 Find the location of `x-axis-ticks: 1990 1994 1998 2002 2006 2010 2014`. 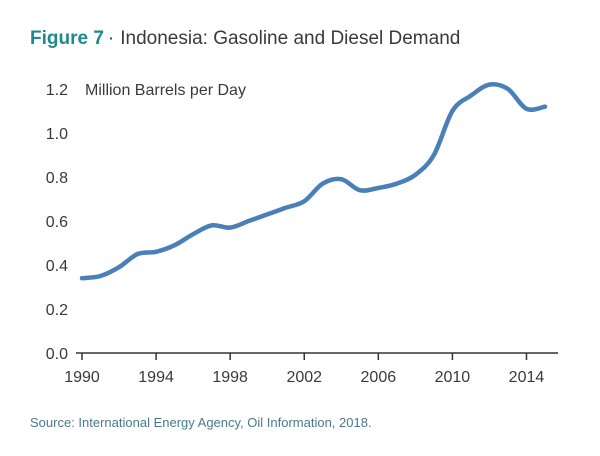

x-axis-ticks: 1990 1994 1998 2002 2006 2010 2014 is located at coordinates (304, 369).